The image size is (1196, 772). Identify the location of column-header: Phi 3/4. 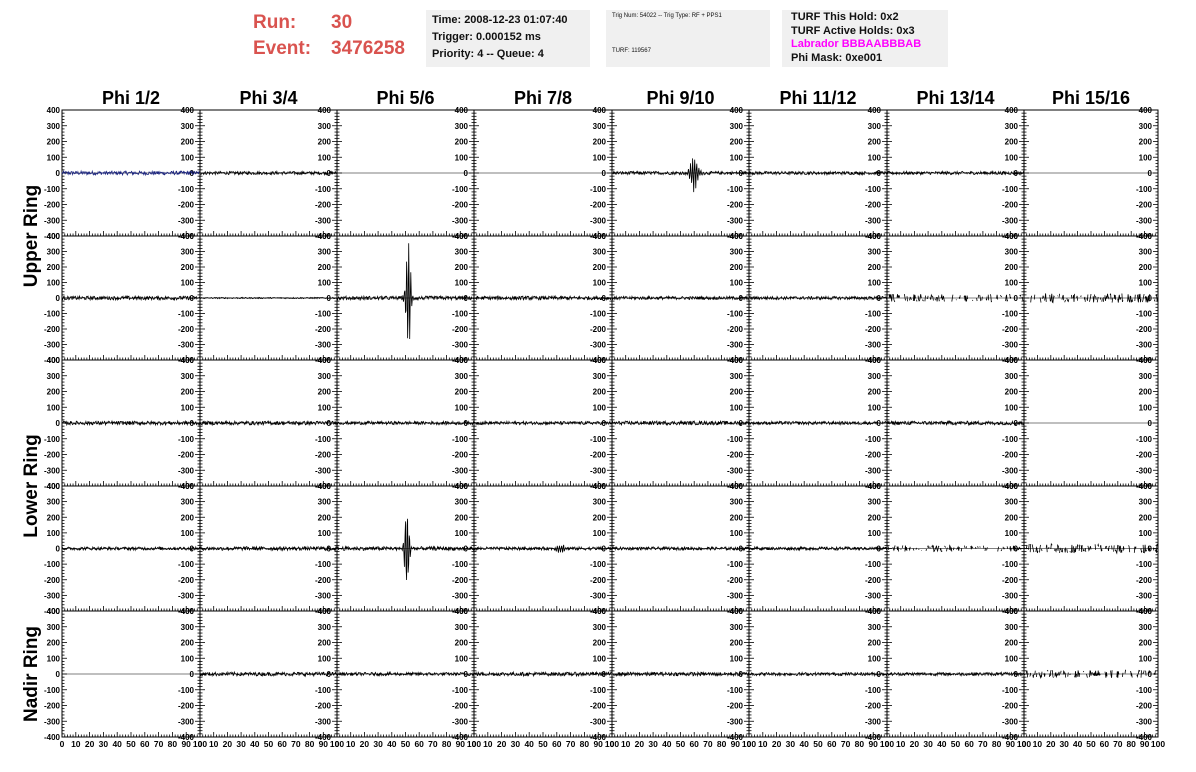
(268, 98).